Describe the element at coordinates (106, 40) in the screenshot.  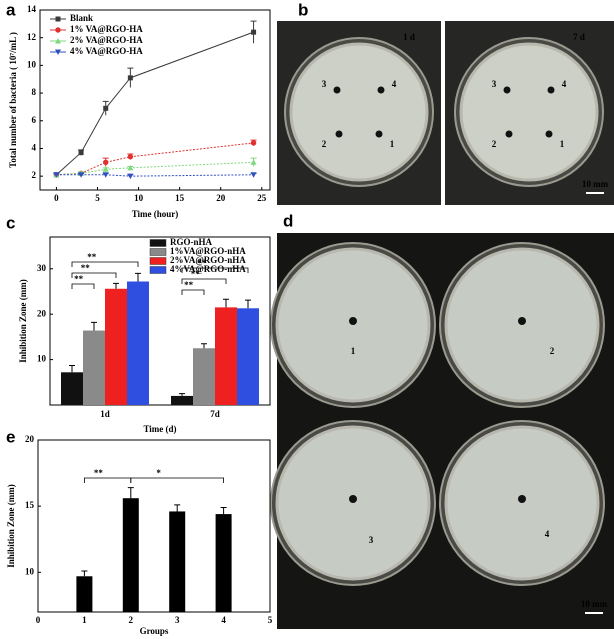
I see `legend-label: 2% VA@RGO-HA` at that location.